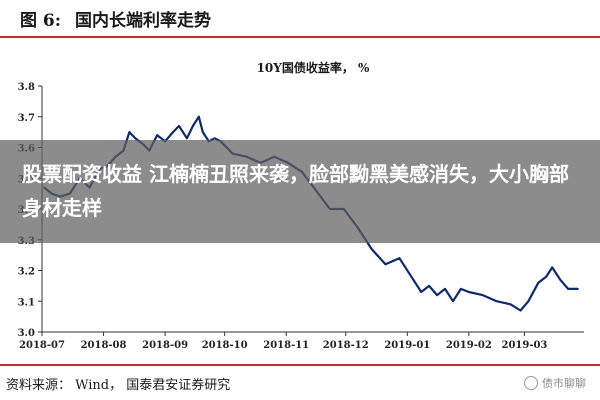 This screenshot has height=400, width=600. I want to click on x-tick-label: 2019-01, so click(407, 345).